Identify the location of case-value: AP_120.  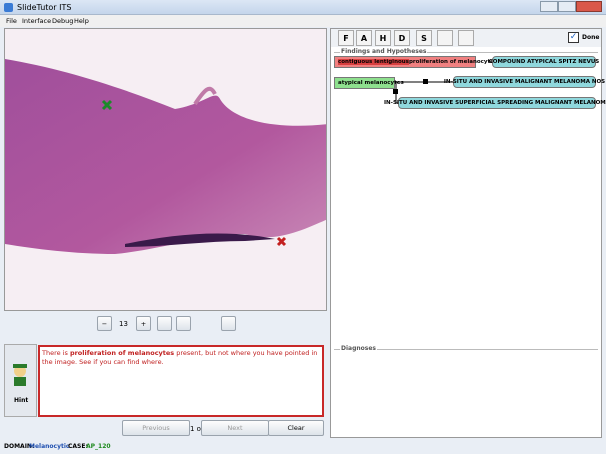
(98, 446).